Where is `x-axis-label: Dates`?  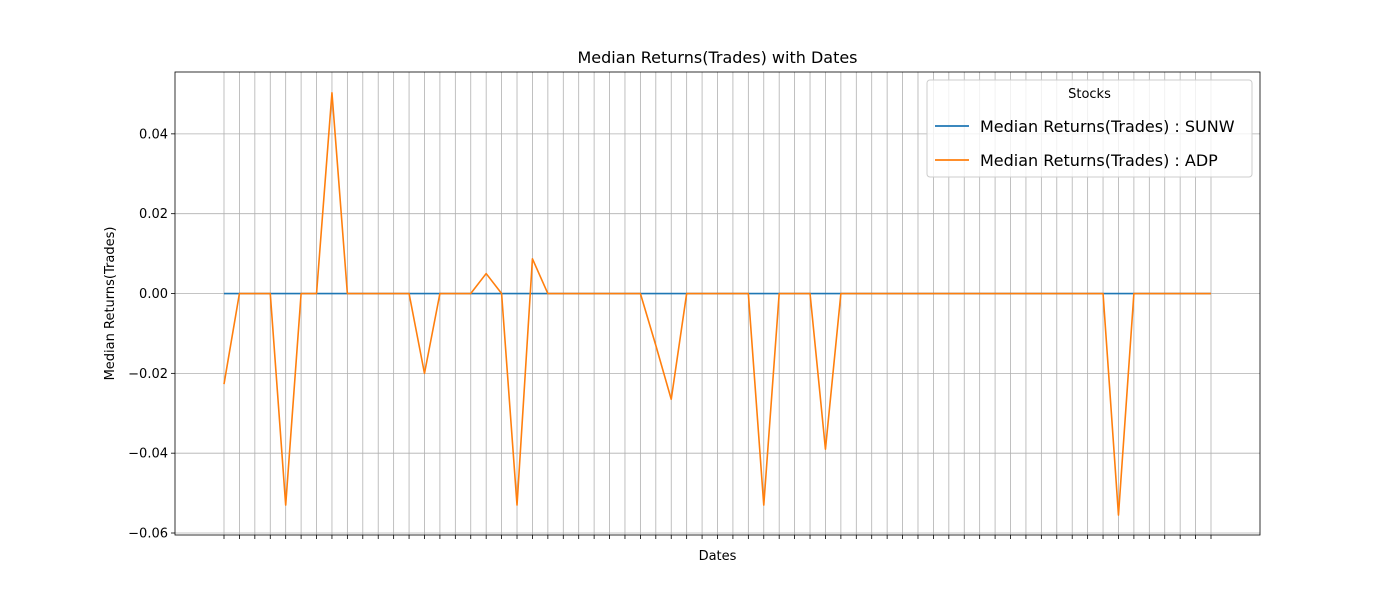
x-axis-label: Dates is located at coordinates (718, 556).